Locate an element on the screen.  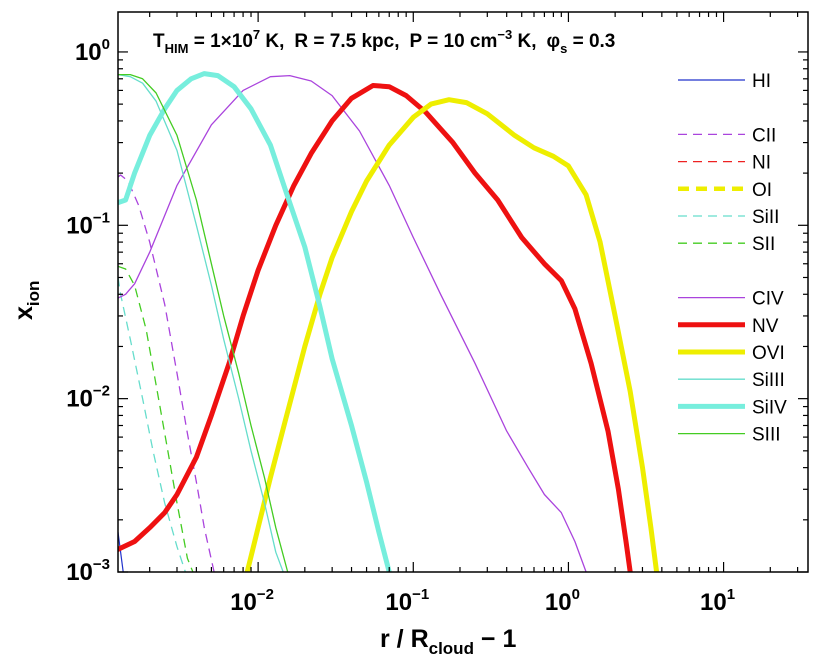
legend-label-siii: SIII is located at coordinates (766, 435).